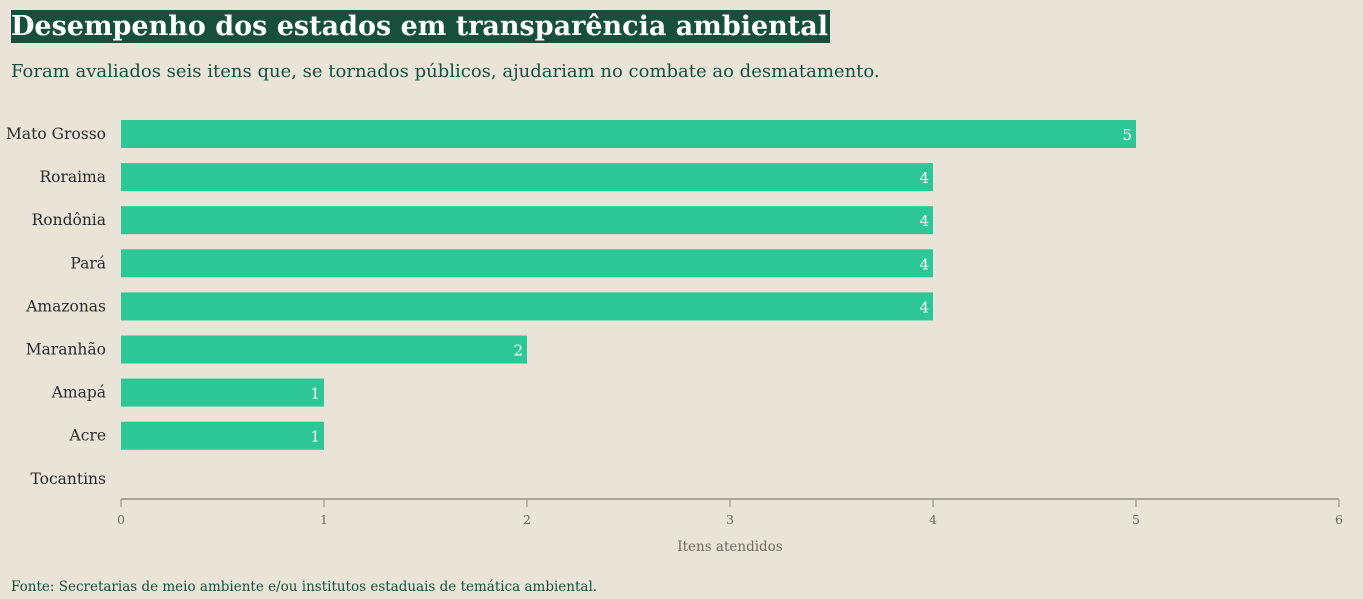  What do you see at coordinates (933, 519) in the screenshot?
I see `x-tick-label: 4` at bounding box center [933, 519].